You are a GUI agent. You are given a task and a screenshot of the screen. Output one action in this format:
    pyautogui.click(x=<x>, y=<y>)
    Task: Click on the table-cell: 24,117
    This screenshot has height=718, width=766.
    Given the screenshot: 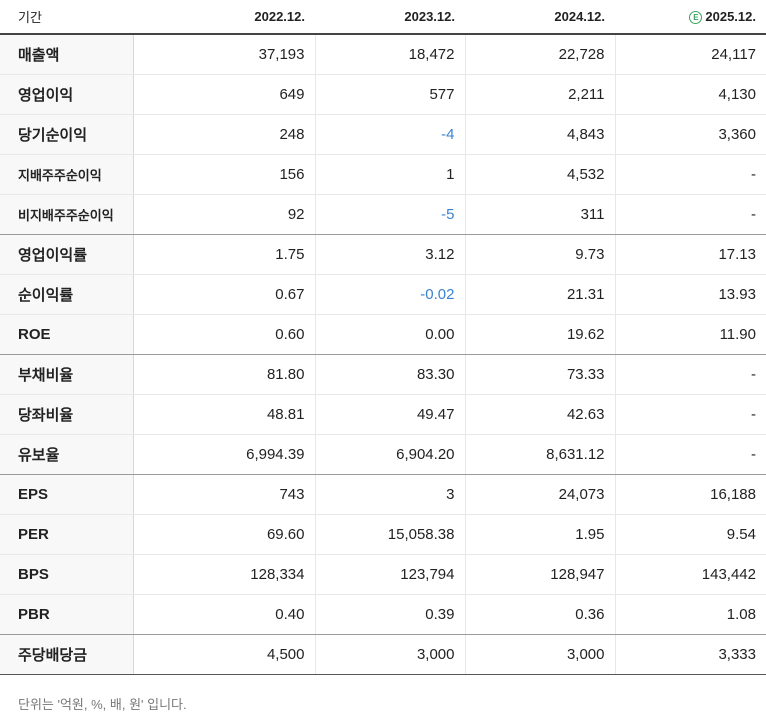 What is the action you would take?
    pyautogui.click(x=690, y=54)
    